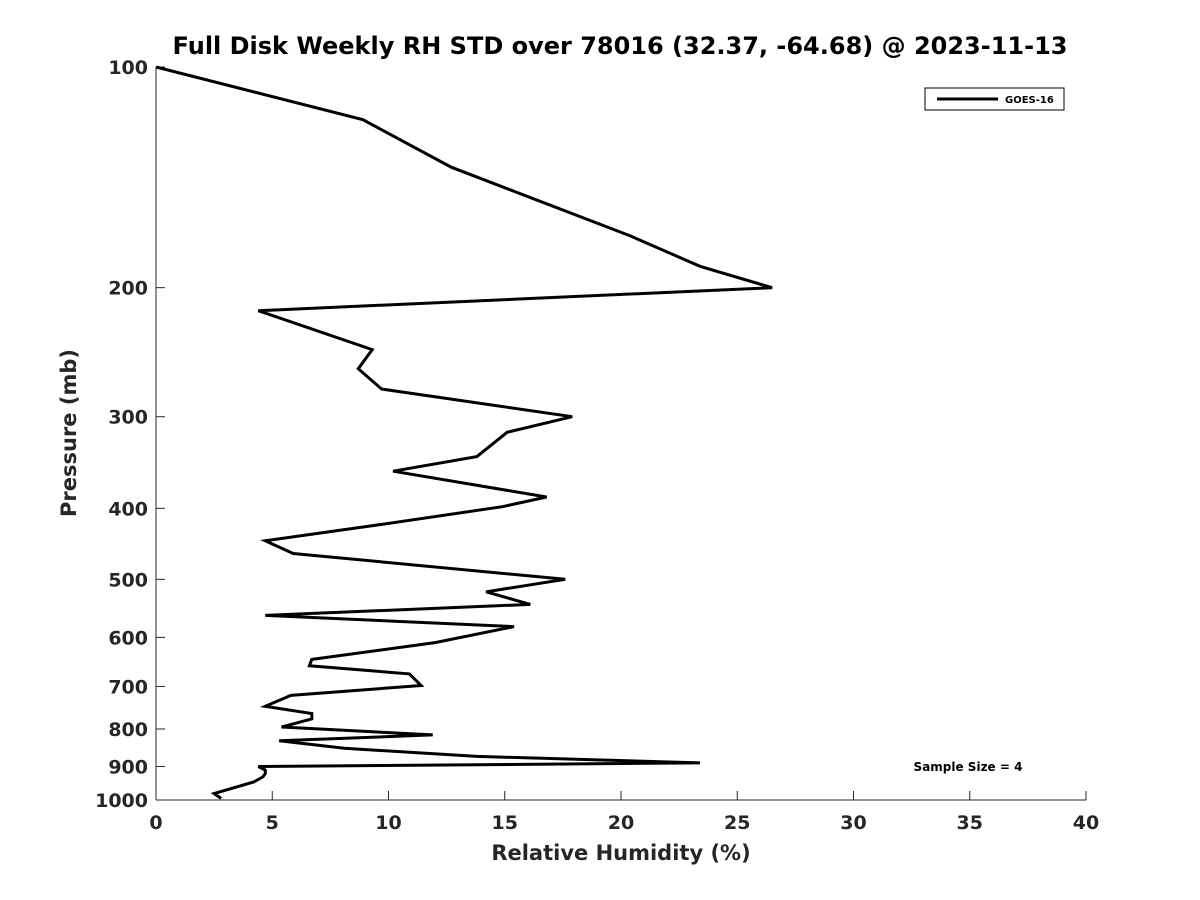  What do you see at coordinates (994, 99) in the screenshot?
I see `legend: GOES-16` at bounding box center [994, 99].